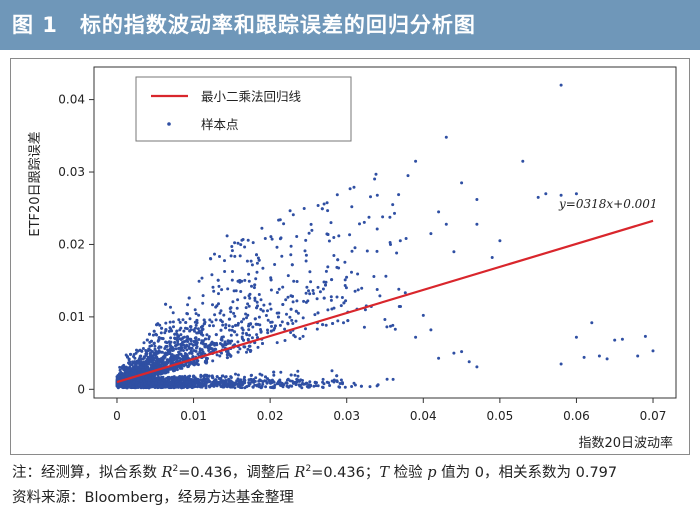 This screenshot has width=700, height=517. What do you see at coordinates (71, 244) in the screenshot?
I see `y-tick-label: 0.02` at bounding box center [71, 244].